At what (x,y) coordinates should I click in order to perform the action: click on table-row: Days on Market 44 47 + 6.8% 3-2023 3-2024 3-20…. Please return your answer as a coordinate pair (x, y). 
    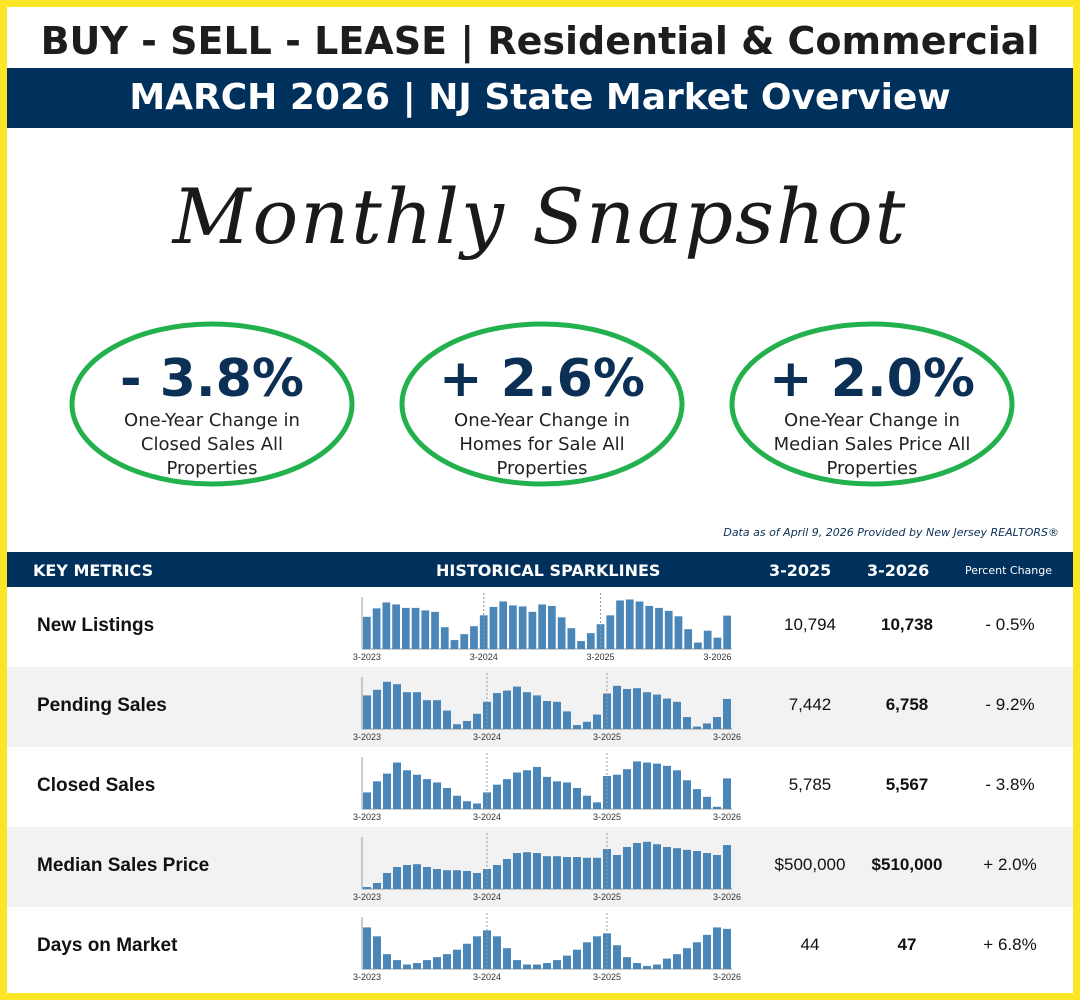
    Looking at the image, I should click on (540, 947).